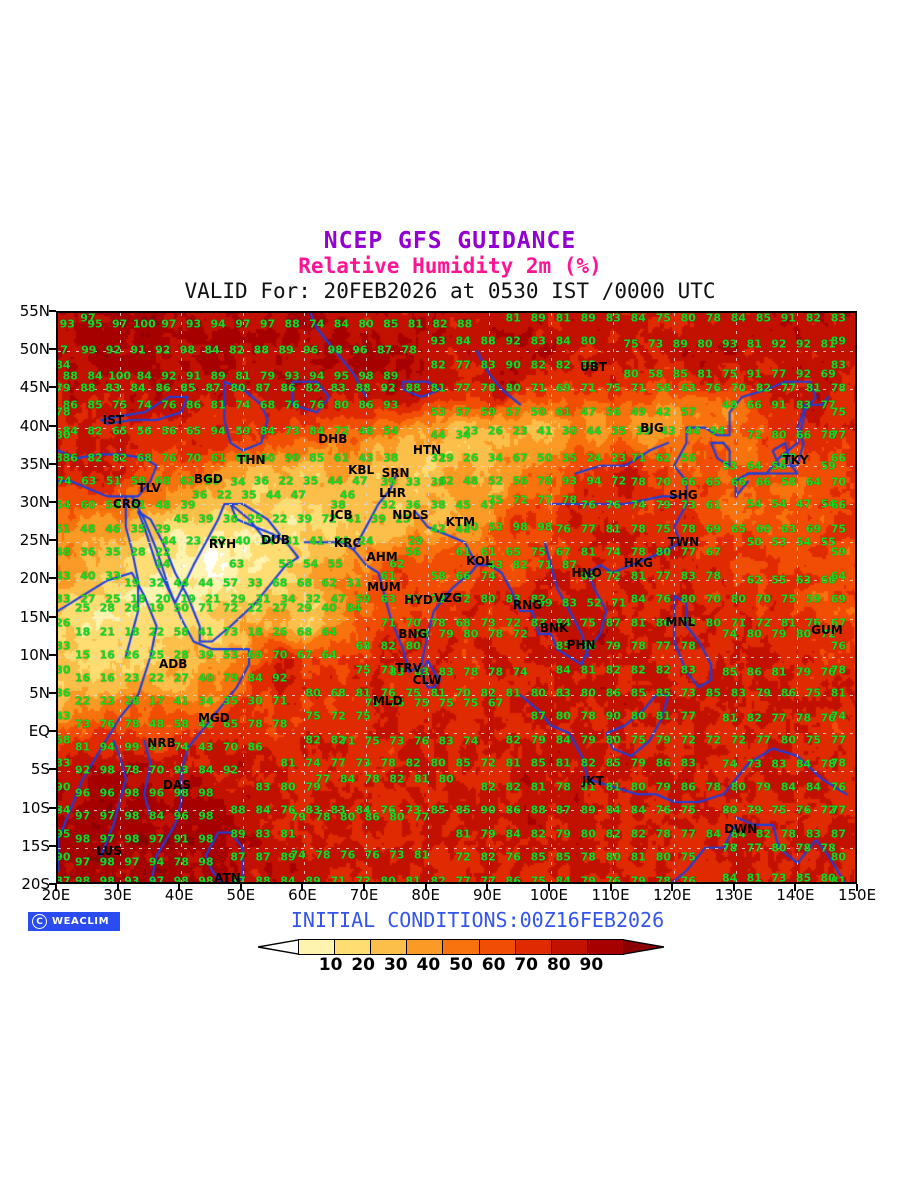 The image size is (900, 1200). I want to click on grid-value-label: 97, so click(169, 324).